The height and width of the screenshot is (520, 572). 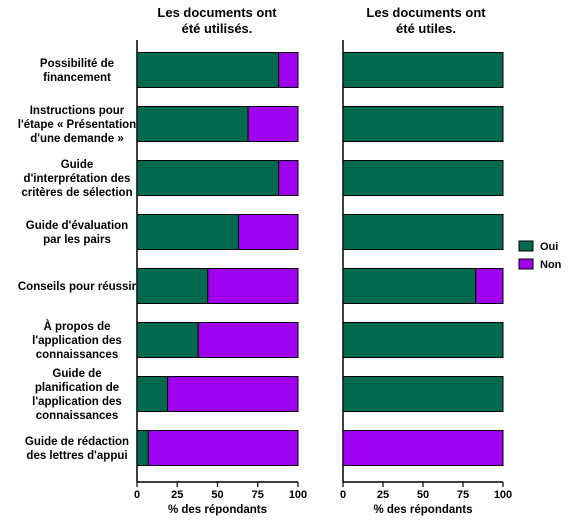 What do you see at coordinates (551, 265) in the screenshot?
I see `legend-label-non: Non` at bounding box center [551, 265].